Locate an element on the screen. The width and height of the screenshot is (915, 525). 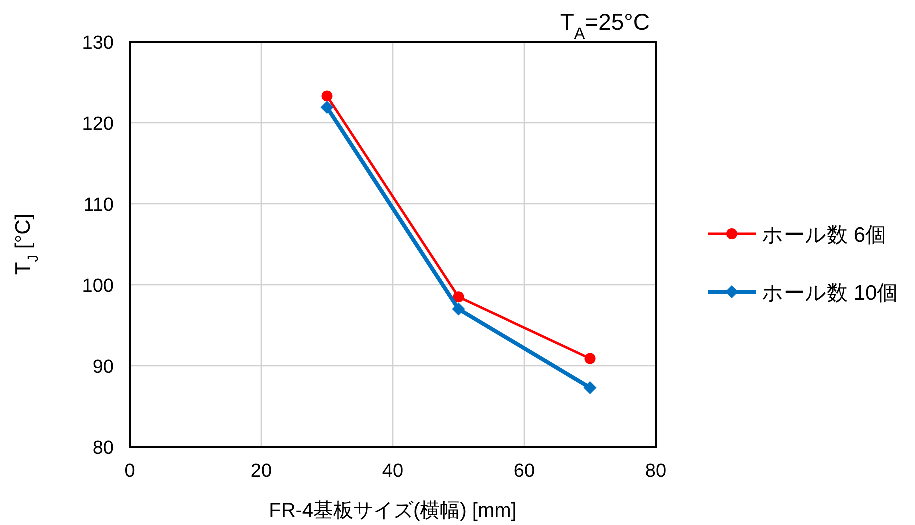
x-tick-label: 40 is located at coordinates (393, 471).